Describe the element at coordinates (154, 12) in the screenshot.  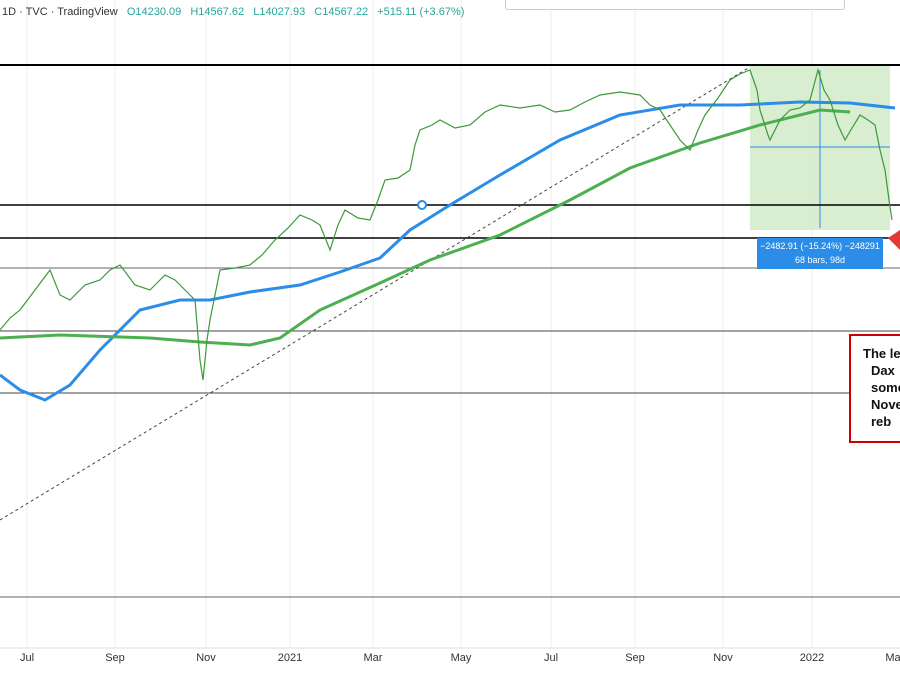
I see `ohlc-open: O14230.09` at that location.